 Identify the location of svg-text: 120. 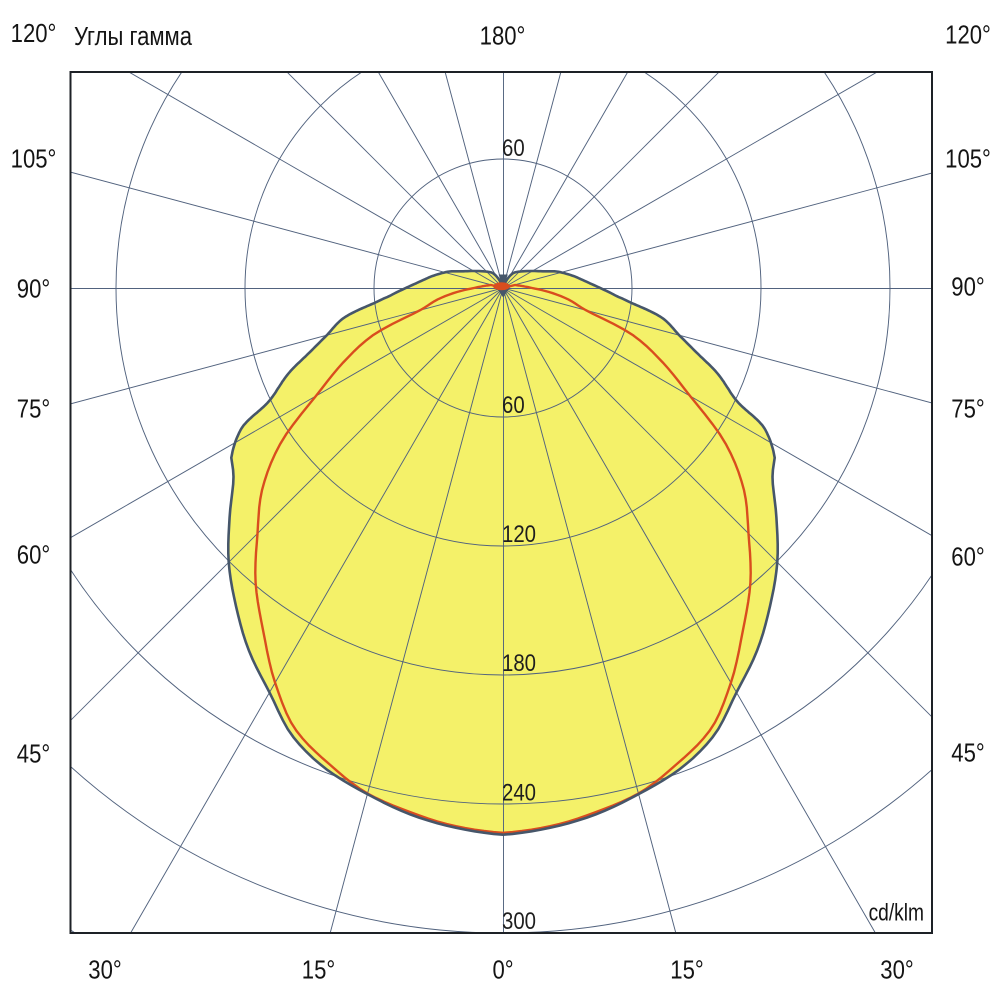
(519, 533).